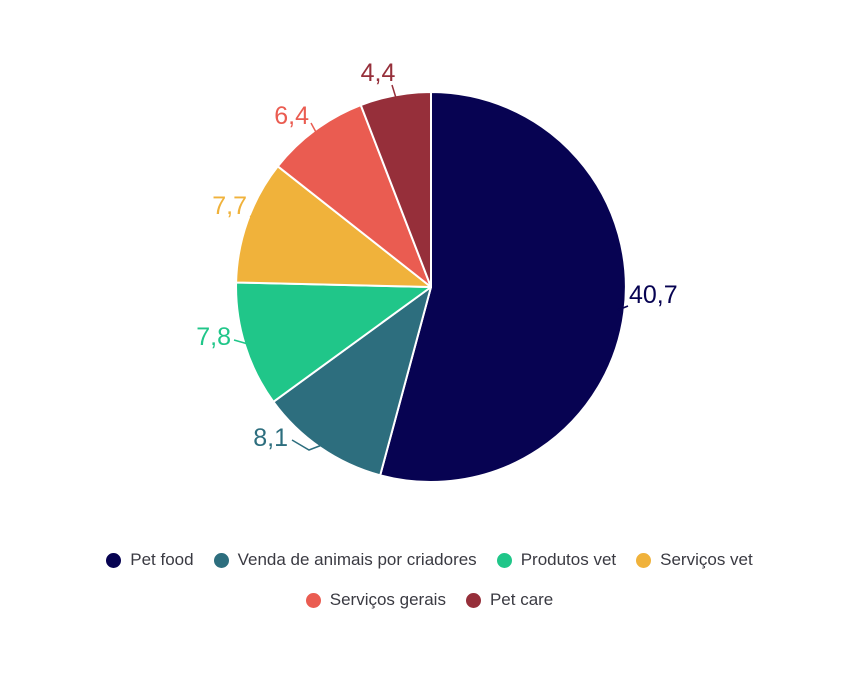 Image resolution: width=859 pixels, height=680 pixels. Describe the element at coordinates (307, 445) in the screenshot. I see `slice-leader-line-venda-de-animais-por-criadores` at that location.